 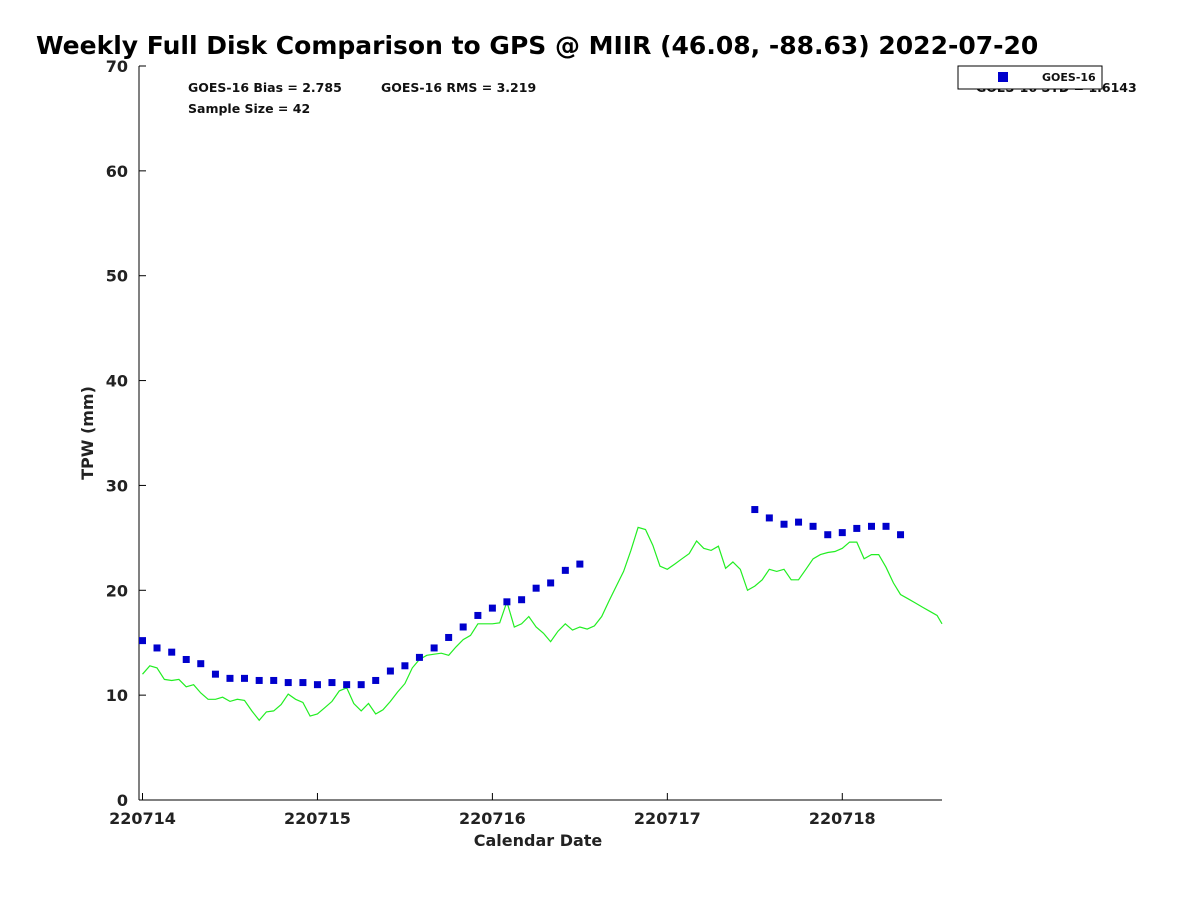 What do you see at coordinates (126, 433) in the screenshot?
I see `y-axis-ticks: 0 10 20 30 40 50 60 70` at bounding box center [126, 433].